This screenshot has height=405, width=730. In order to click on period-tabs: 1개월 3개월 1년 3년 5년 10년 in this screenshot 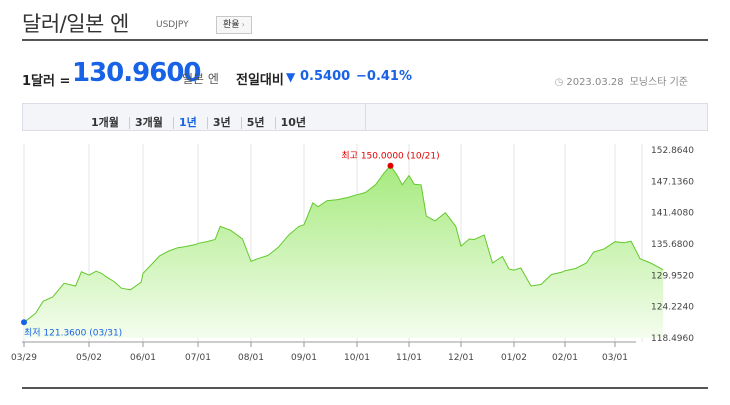, I will do `click(365, 117)`.